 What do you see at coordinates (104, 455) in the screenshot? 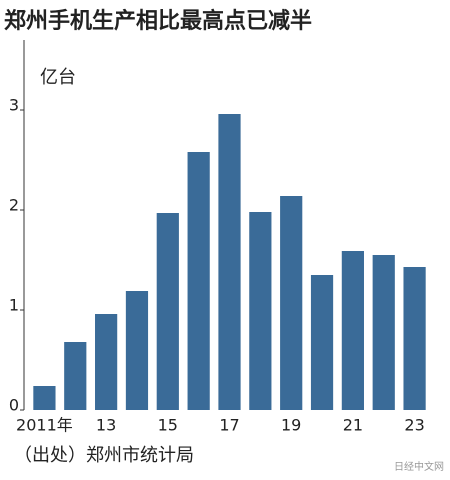
I see `source: （出处）郑州市统计局` at bounding box center [104, 455].